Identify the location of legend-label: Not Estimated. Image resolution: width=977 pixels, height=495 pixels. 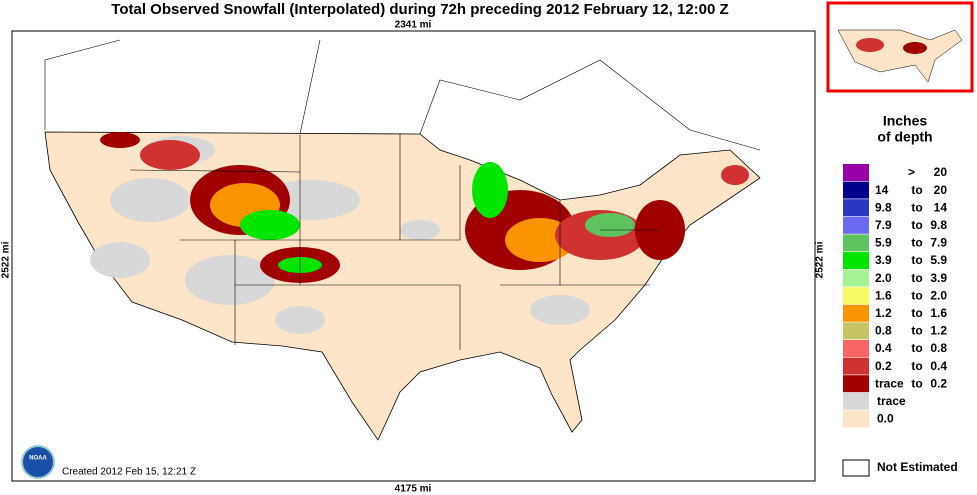
(917, 467).